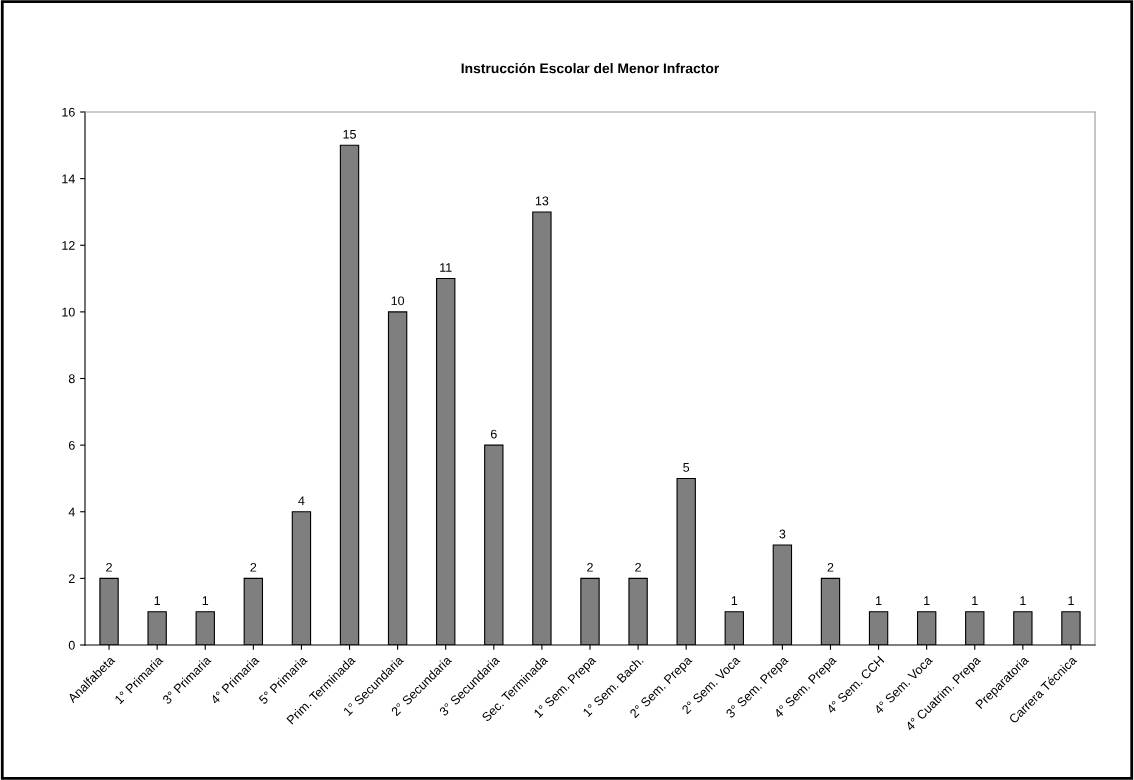 The width and height of the screenshot is (1134, 780). Describe the element at coordinates (493, 434) in the screenshot. I see `data-label: 6` at that location.